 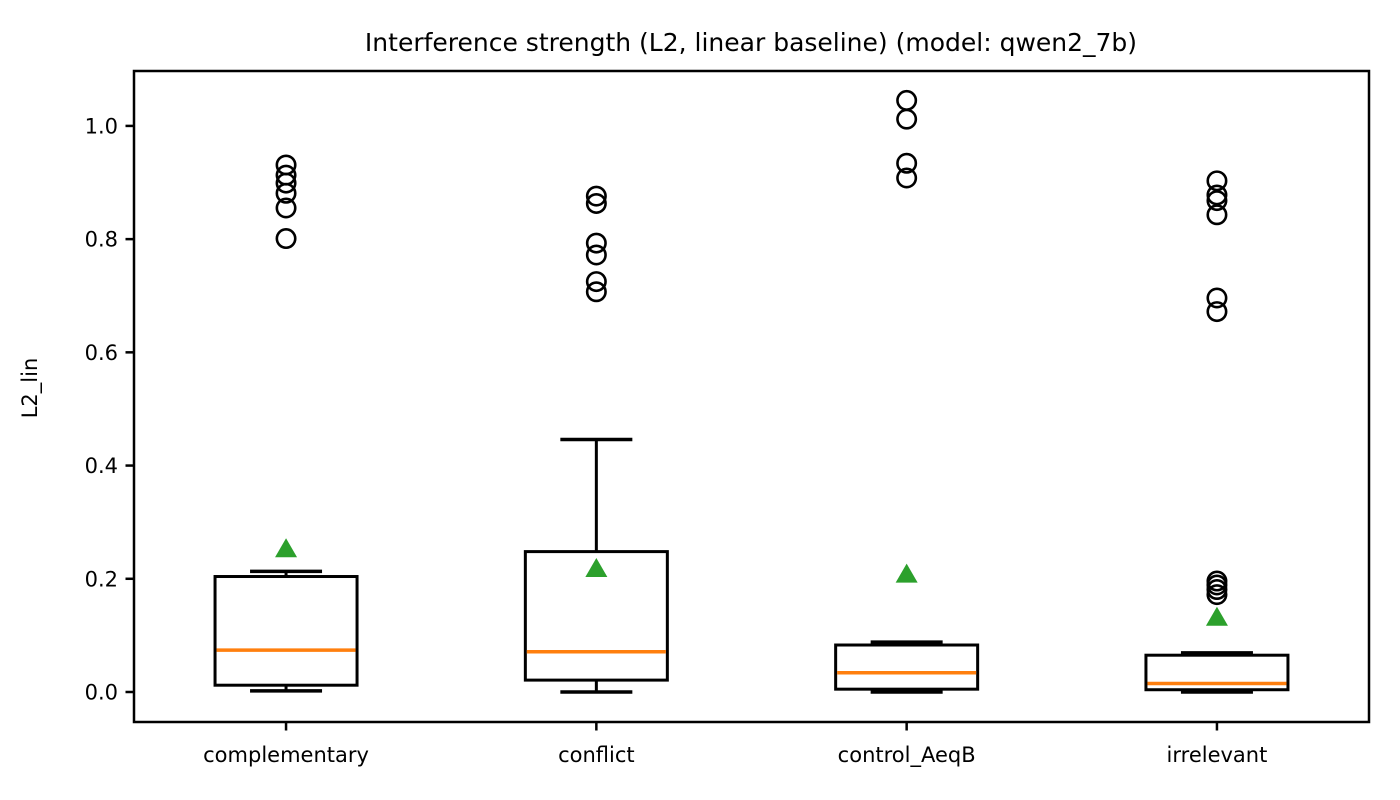 I want to click on iqr-box-complementary, so click(x=286, y=631).